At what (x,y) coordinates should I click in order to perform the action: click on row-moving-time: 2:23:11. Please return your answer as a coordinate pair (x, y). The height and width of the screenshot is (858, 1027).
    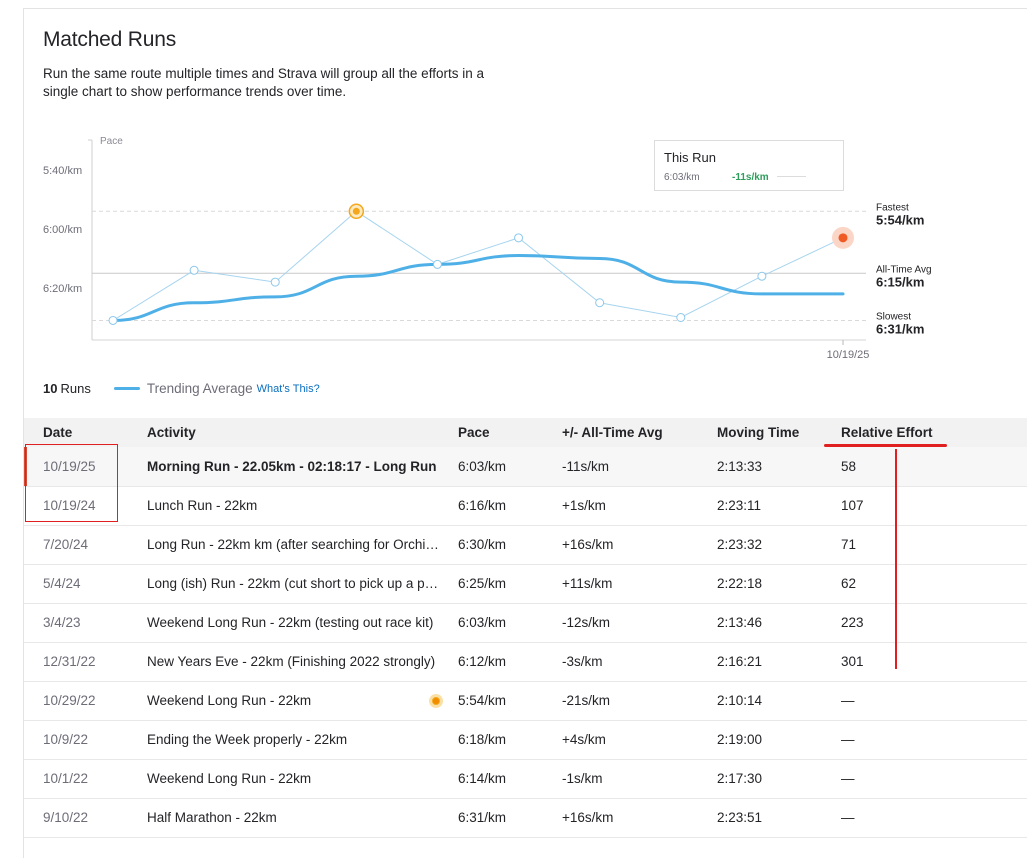
    Looking at the image, I should click on (739, 505).